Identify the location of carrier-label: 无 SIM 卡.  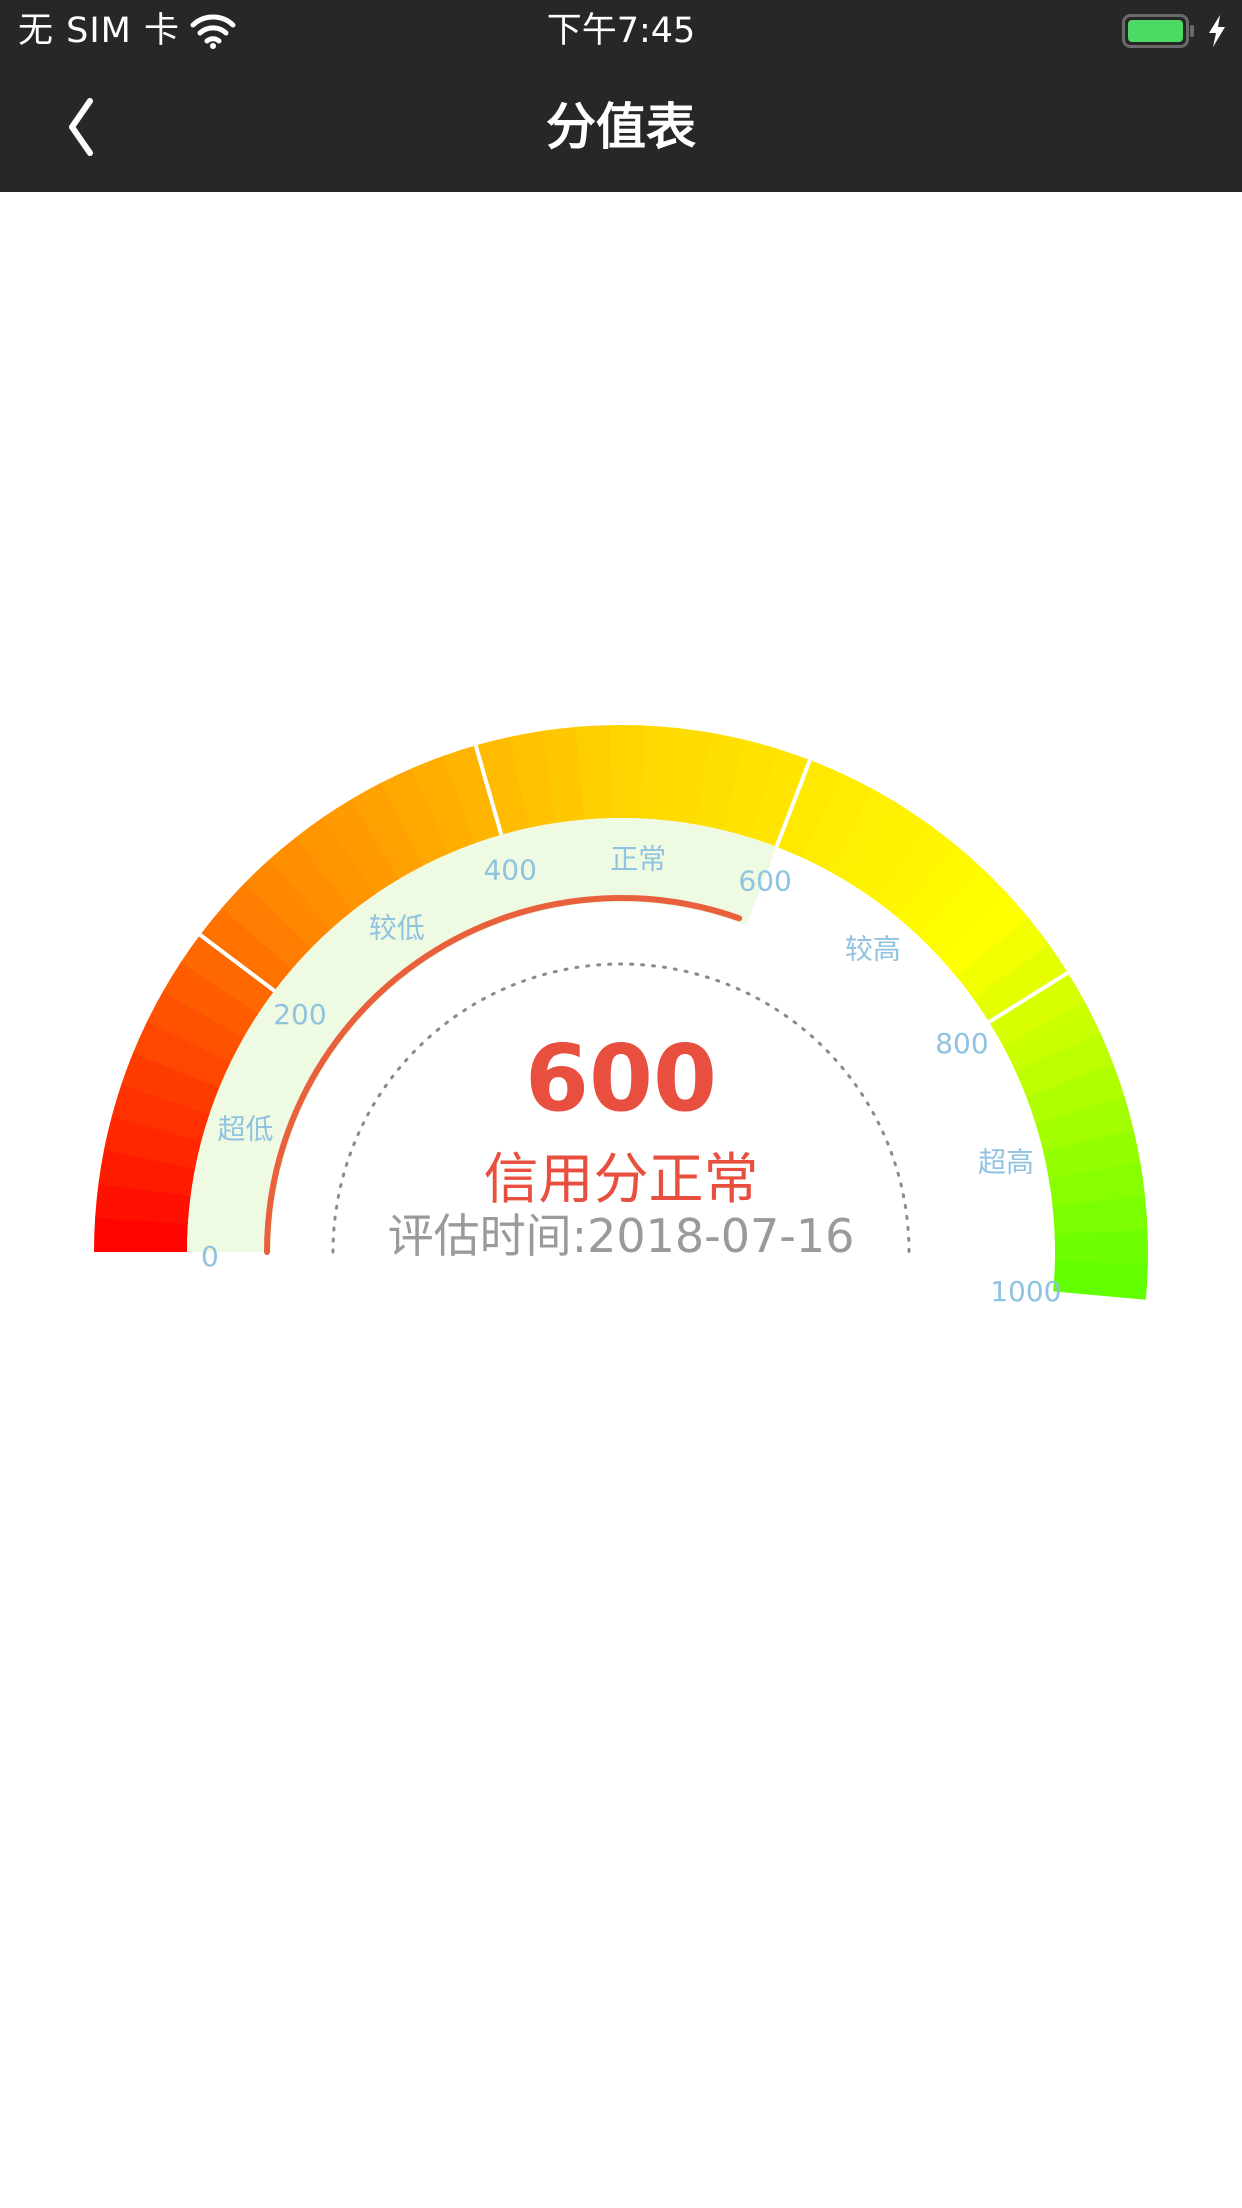
(99, 31).